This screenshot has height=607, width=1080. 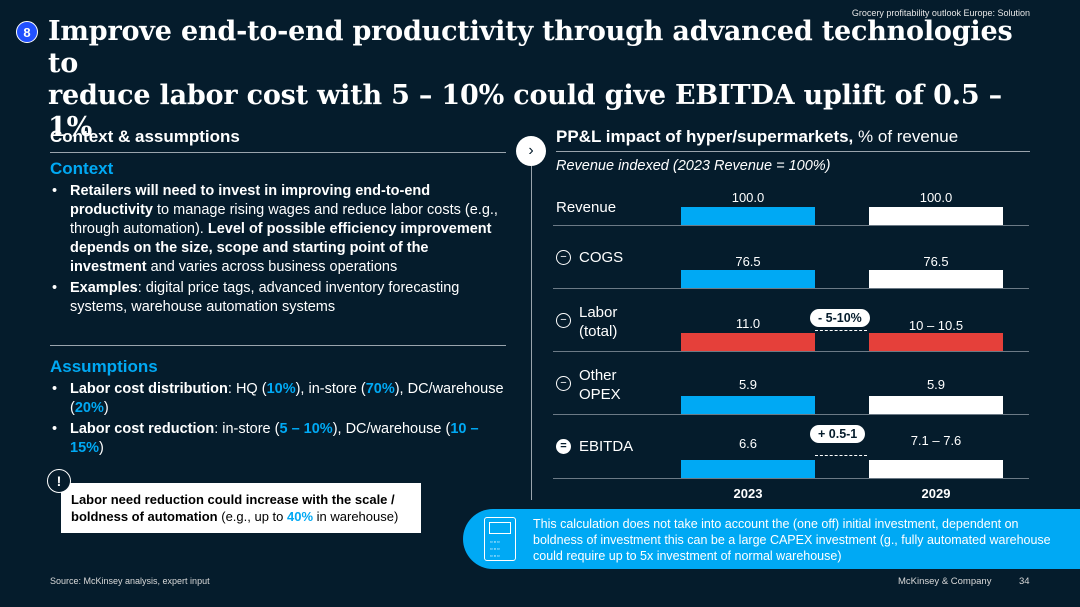 I want to click on calculator-keys: ▫▫▫ ▫▫▫ ▫▫▫, so click(x=495, y=549).